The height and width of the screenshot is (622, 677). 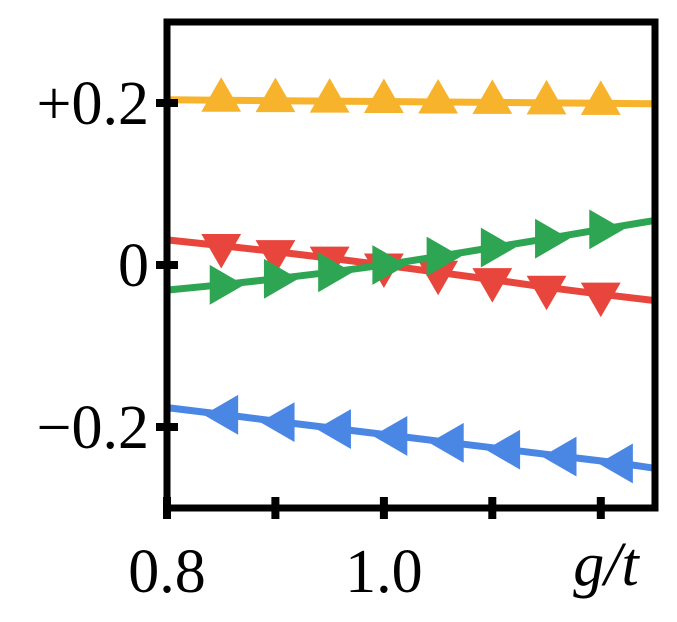 I want to click on x-tick-label: 0.8, so click(x=167, y=572).